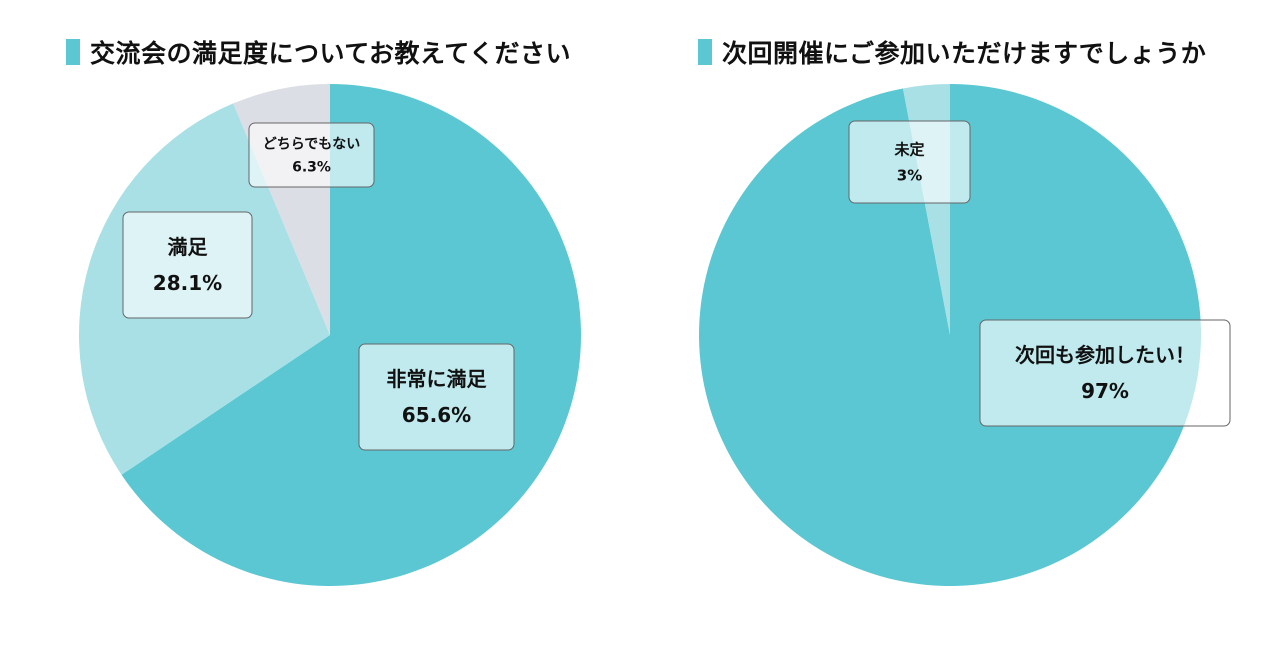  I want to click on slice-callout-2: 満足 28.1%, so click(187, 265).